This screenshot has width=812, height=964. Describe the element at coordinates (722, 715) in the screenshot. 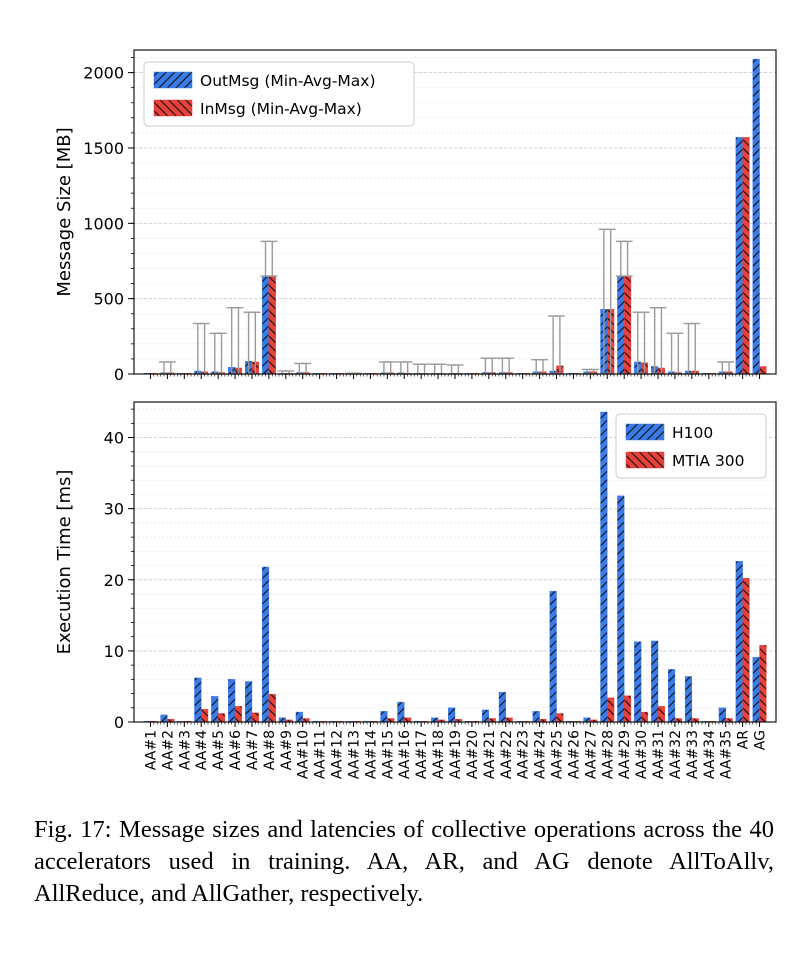

I see `time-bar-a-AA#35` at that location.